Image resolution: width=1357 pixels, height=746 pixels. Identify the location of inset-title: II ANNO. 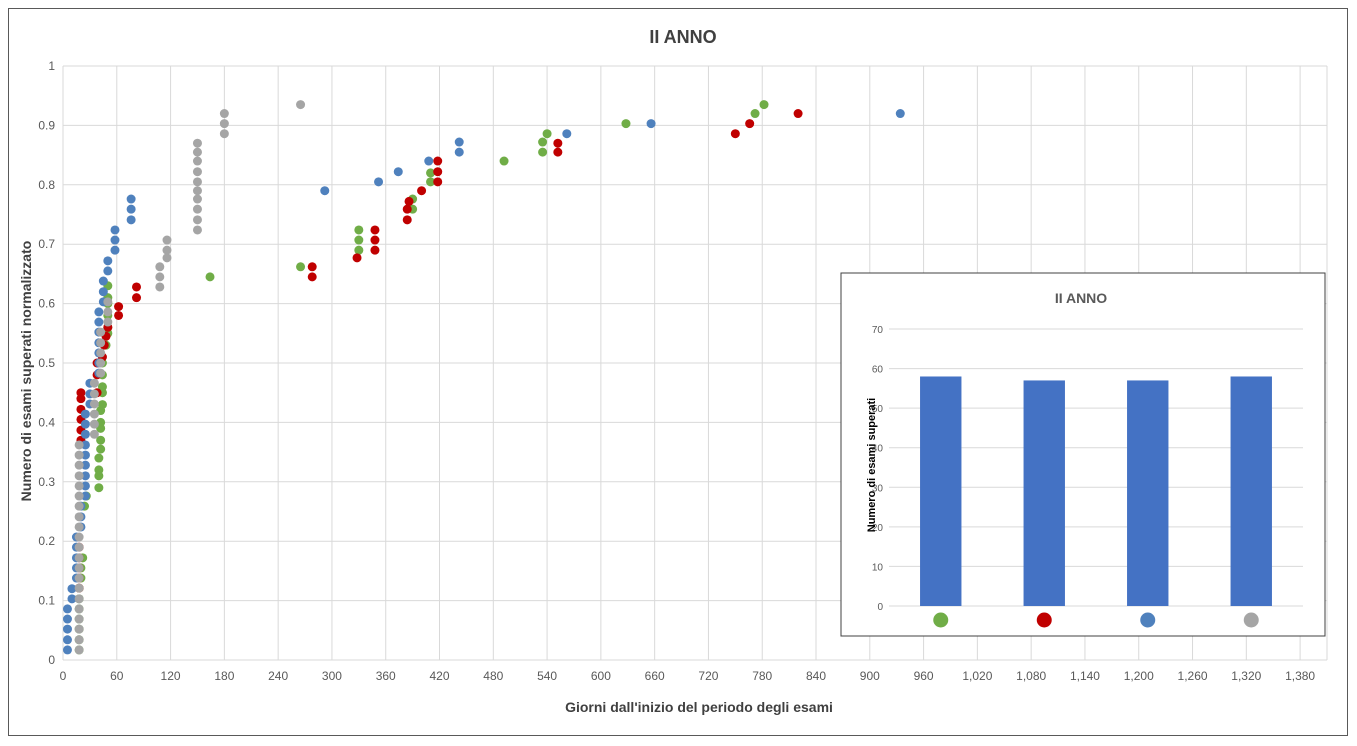
(1081, 298).